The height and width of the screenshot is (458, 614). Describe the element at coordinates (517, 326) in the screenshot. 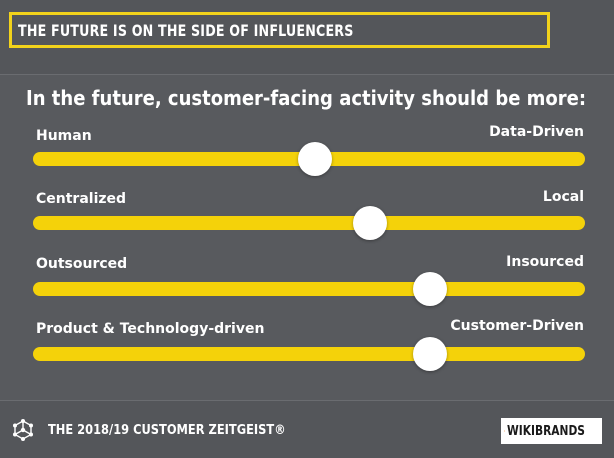

I see `slider-right-label: Customer-Driven` at that location.